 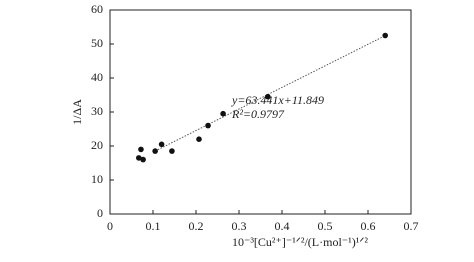 I want to click on y-axis-label: 1/ΔA, so click(x=77, y=112).